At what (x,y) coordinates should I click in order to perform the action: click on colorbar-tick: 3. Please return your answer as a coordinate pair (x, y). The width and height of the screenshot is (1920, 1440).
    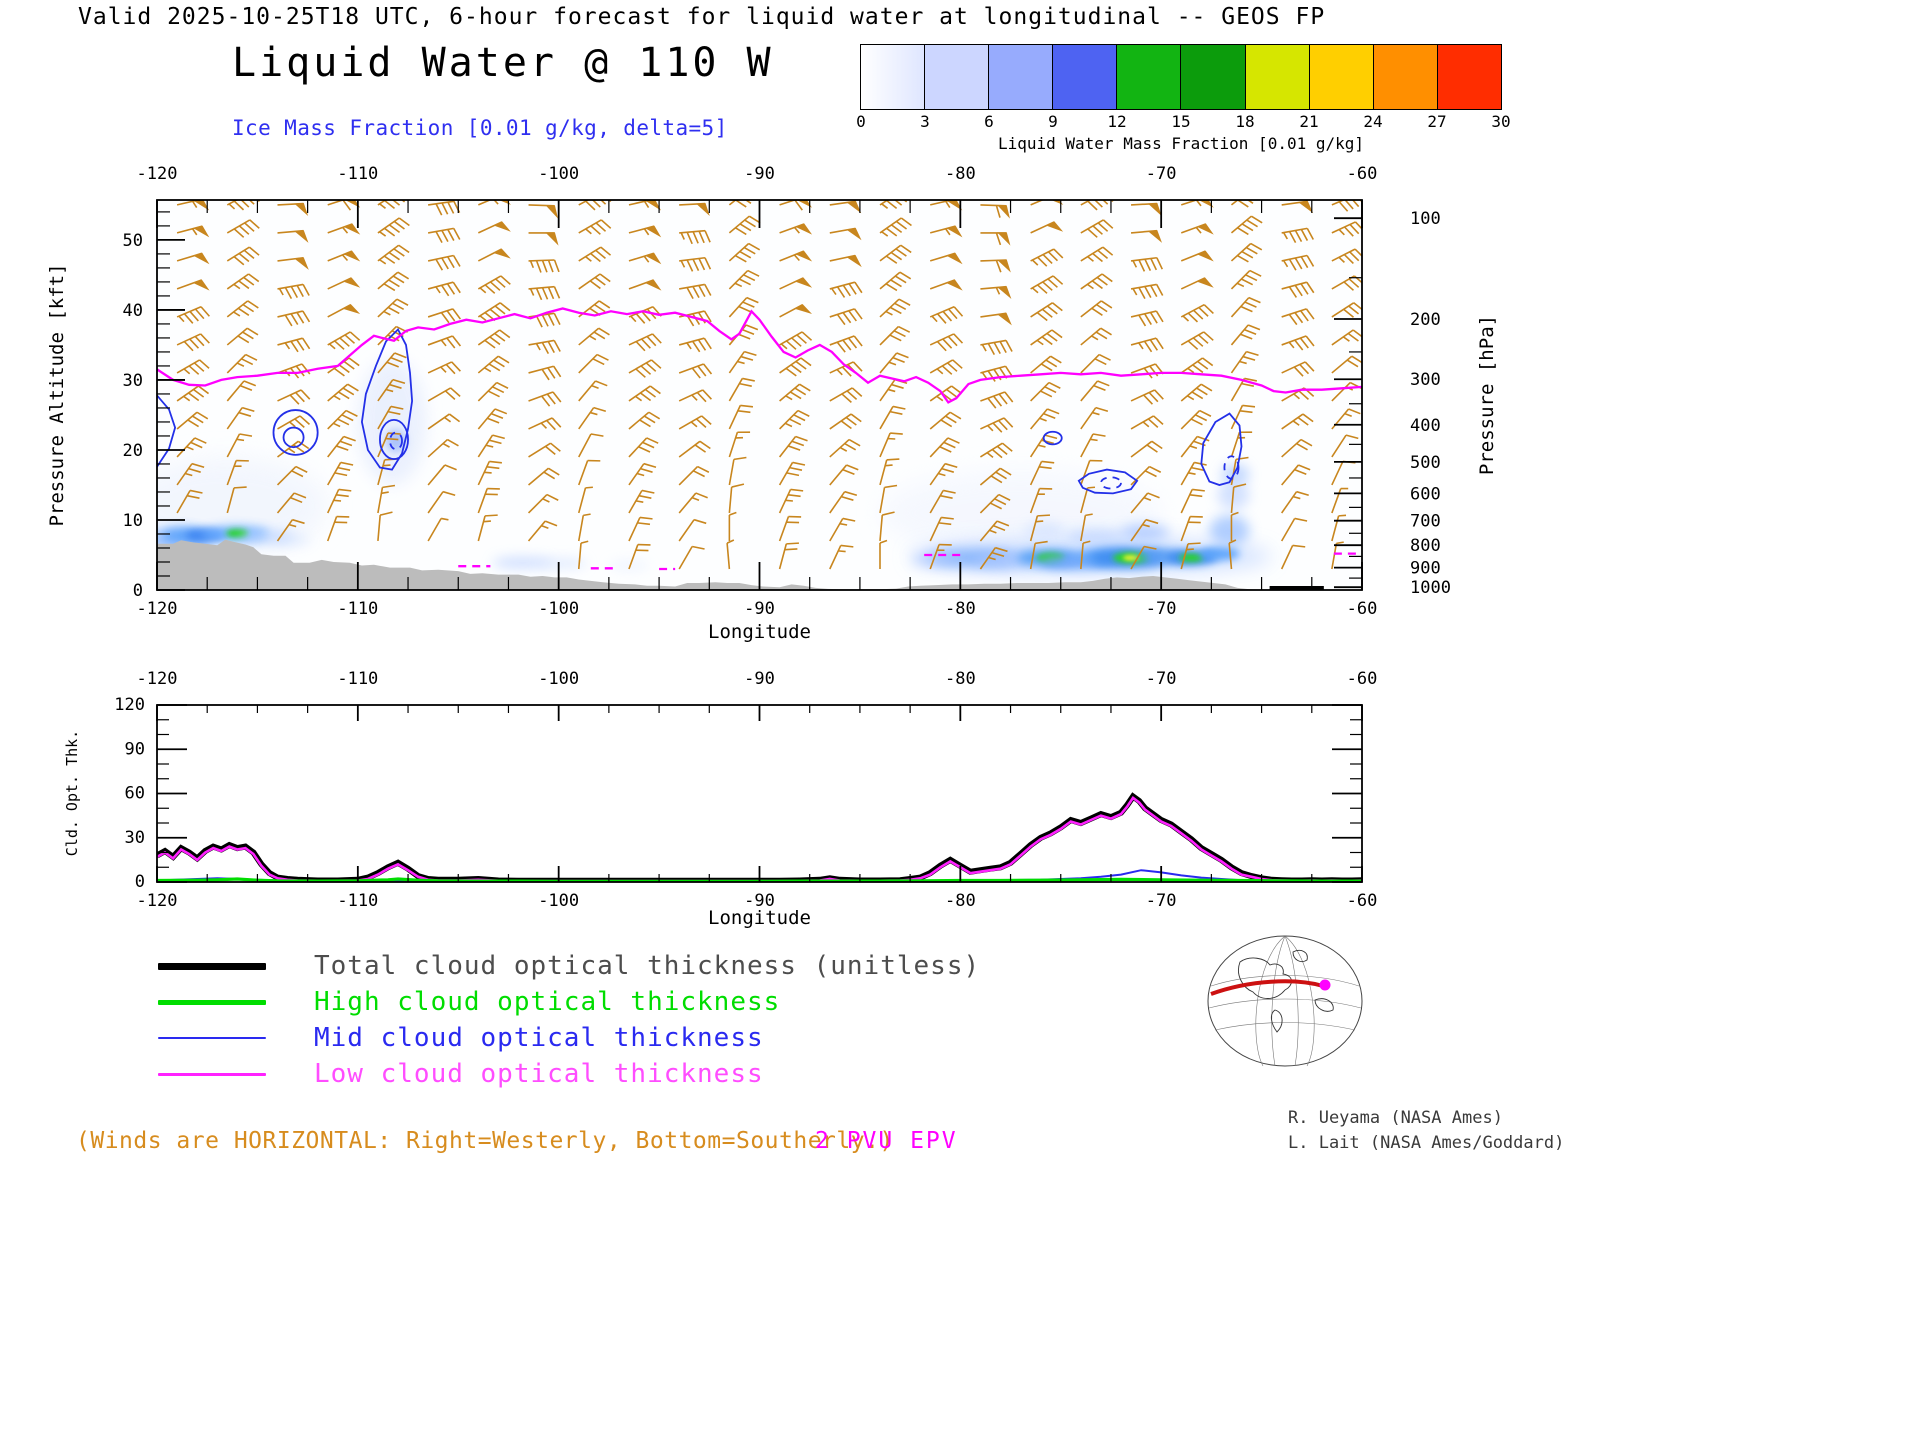
    Looking at the image, I should click on (925, 121).